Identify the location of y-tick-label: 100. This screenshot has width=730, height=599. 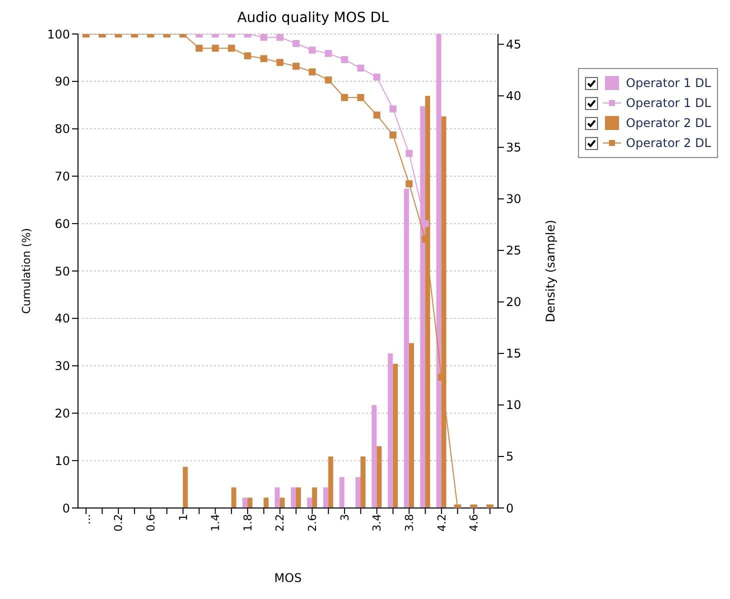
(58, 34).